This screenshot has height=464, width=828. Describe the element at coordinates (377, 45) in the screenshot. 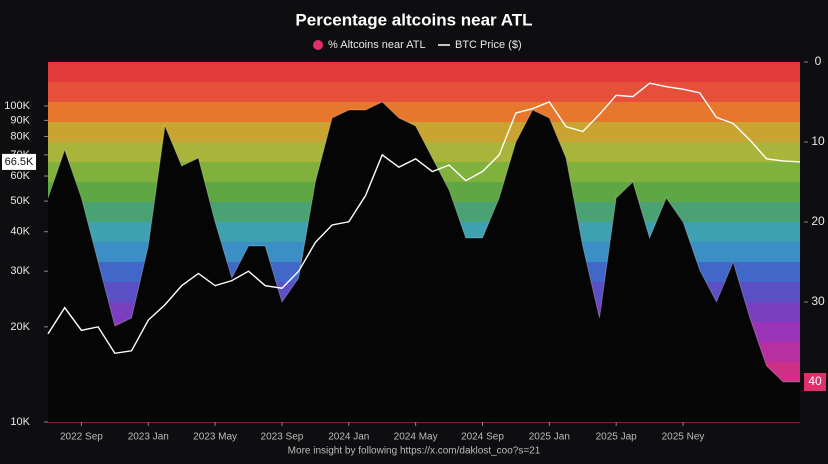

I see `legend-label: % Altcoins near ATL` at that location.